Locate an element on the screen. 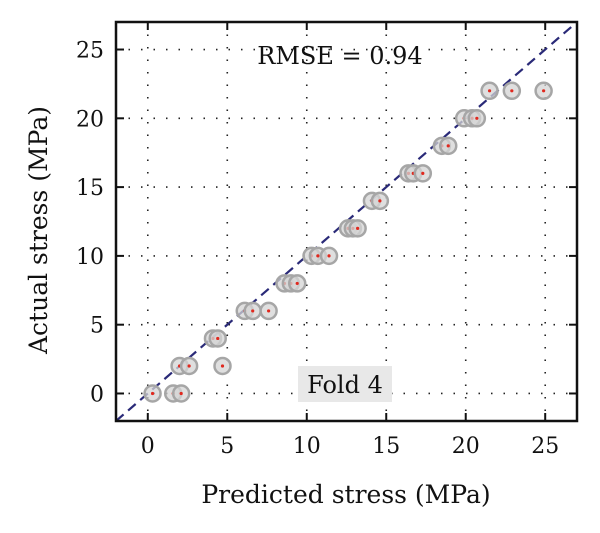 The height and width of the screenshot is (533, 600). x-tick-label: 10 is located at coordinates (307, 446).